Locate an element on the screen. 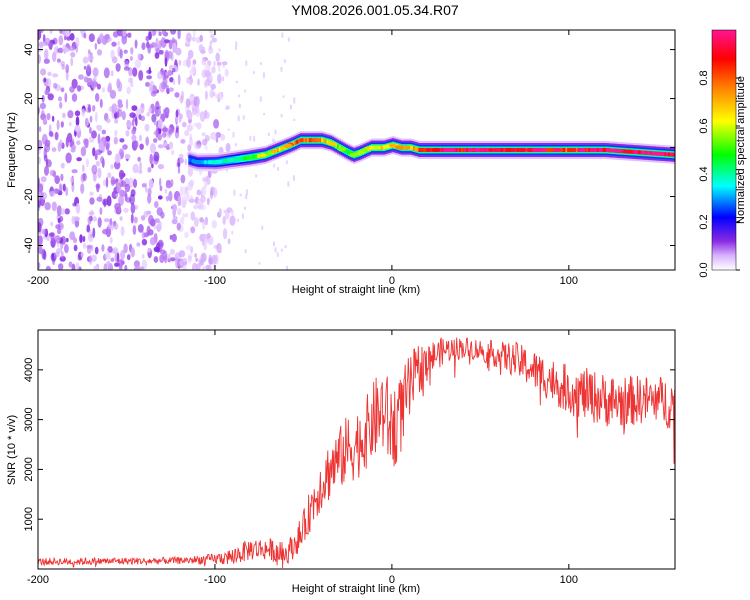  y-tick-label: 0 is located at coordinates (29, 147).